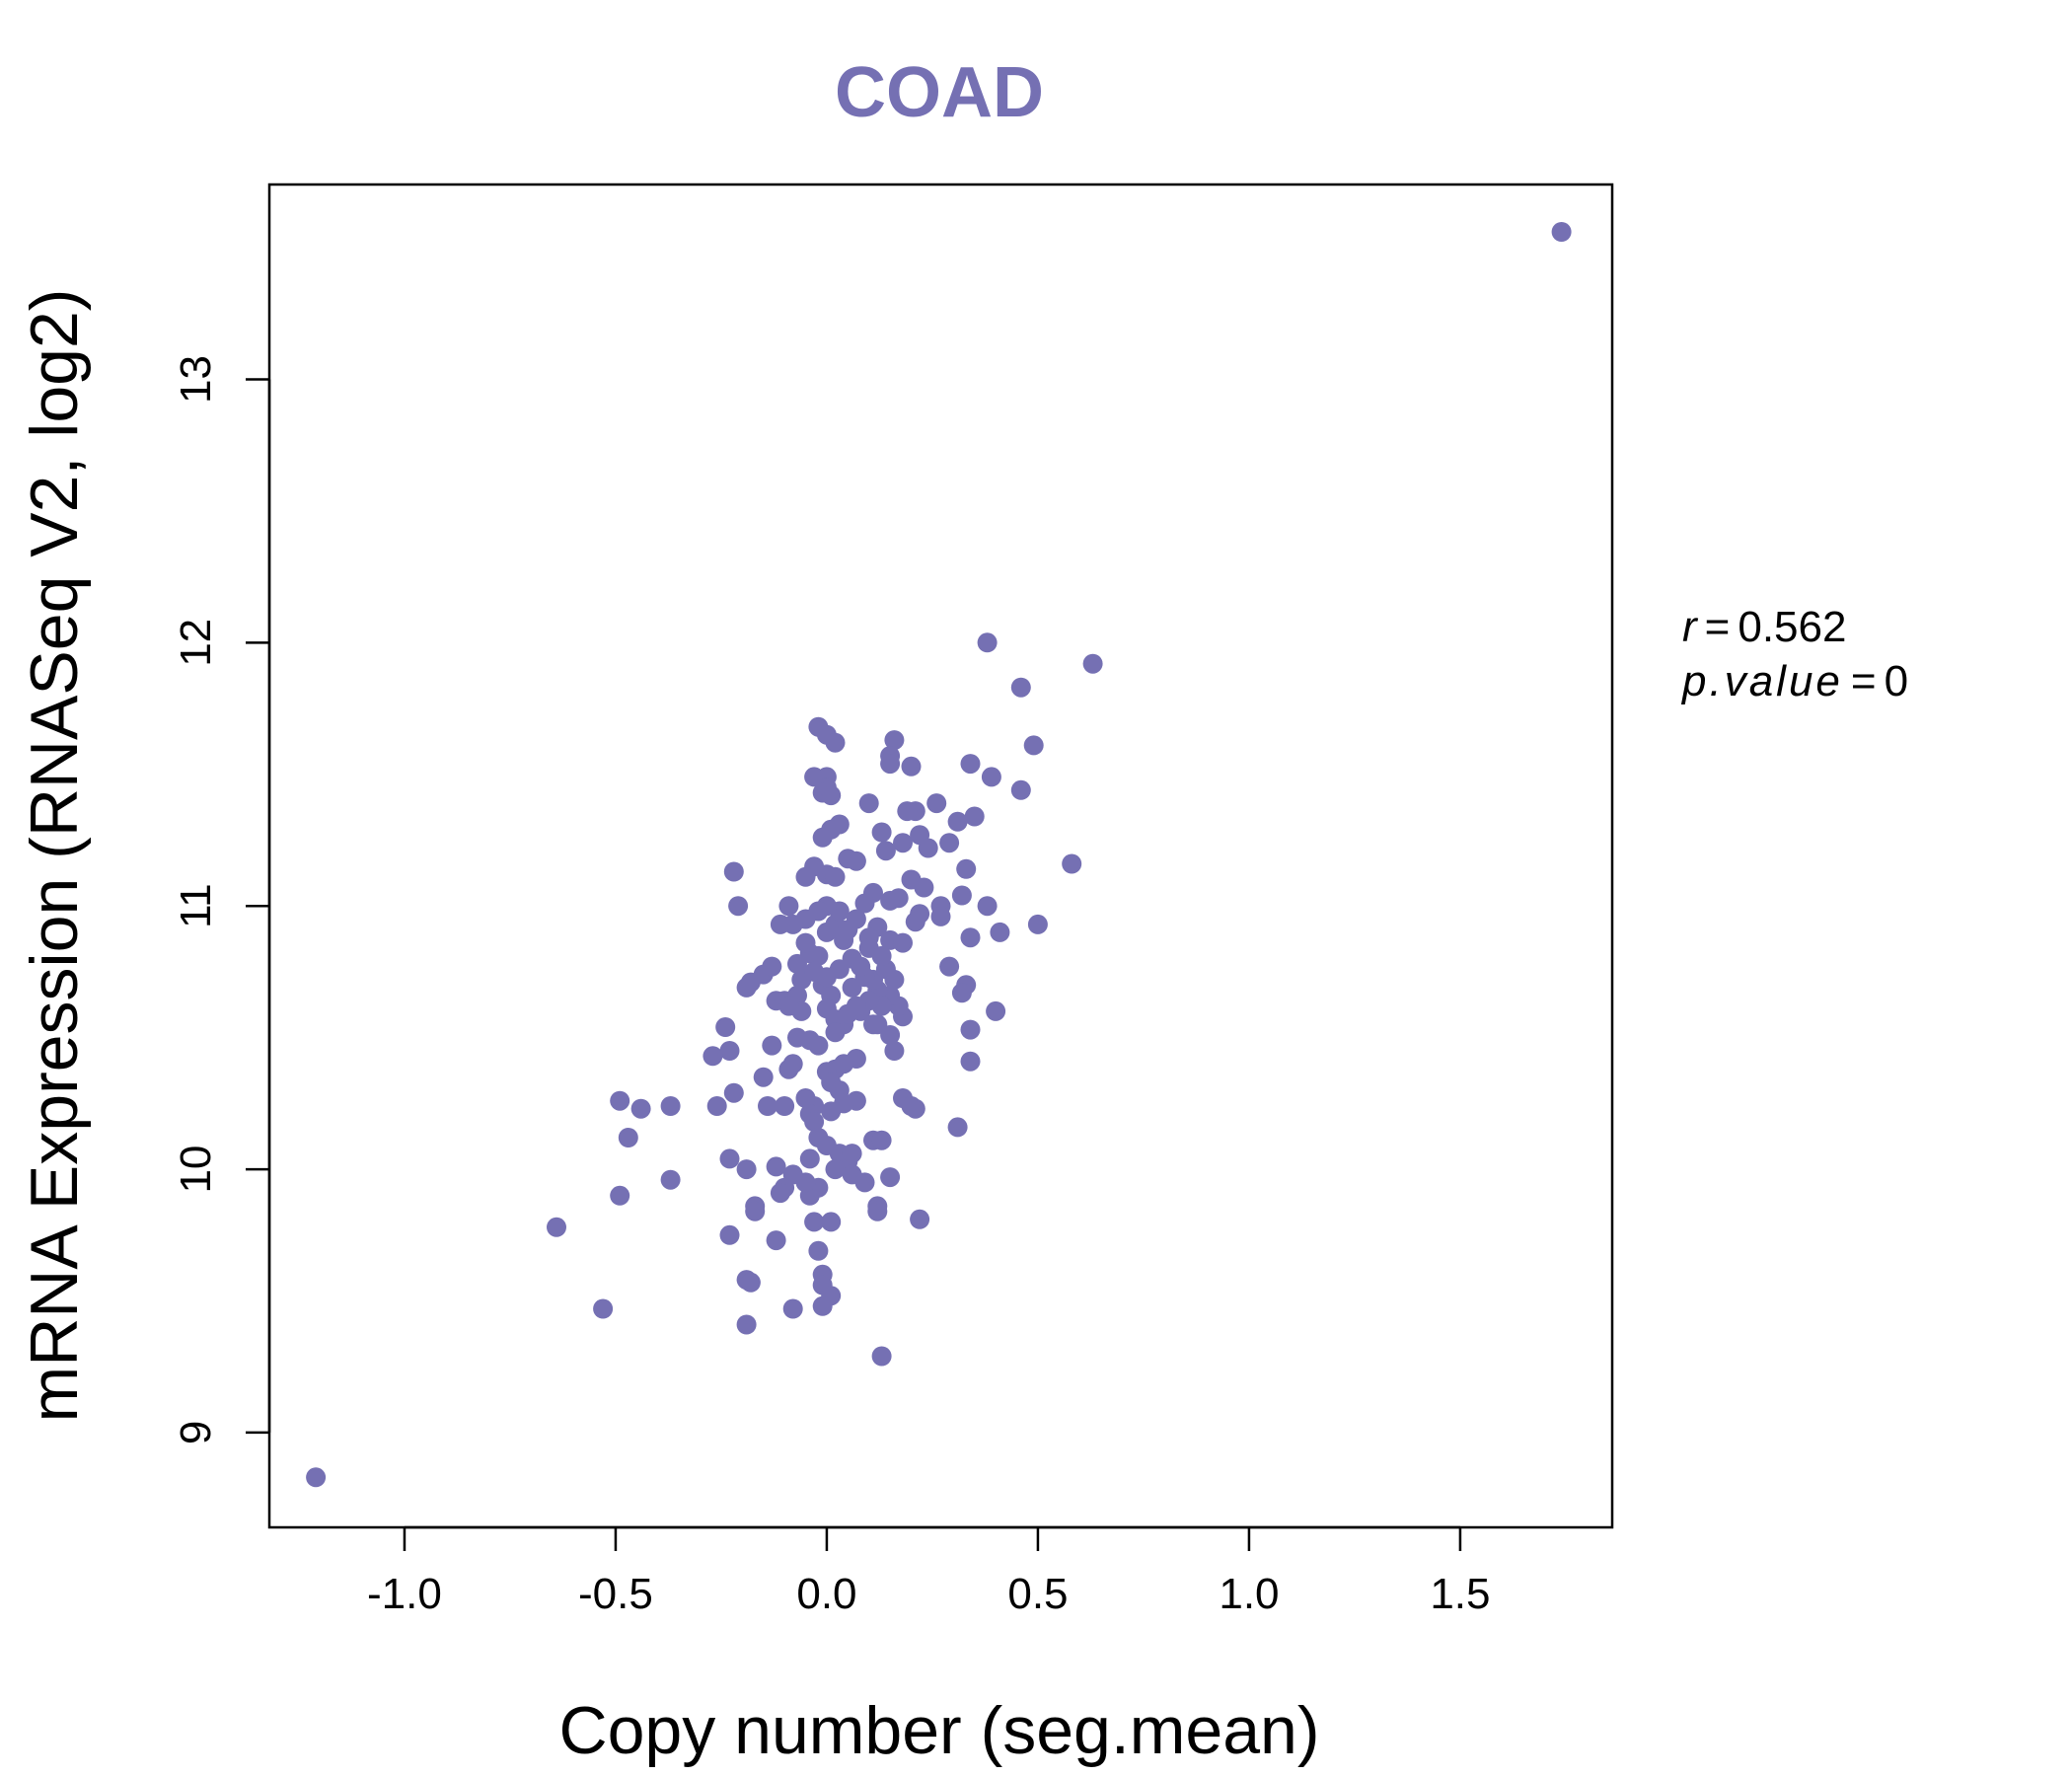 The height and width of the screenshot is (1776, 2072). What do you see at coordinates (929, 1572) in the screenshot?
I see `x-axis: -1.0 -0.5 0.0 0.5 1.0 1.5` at bounding box center [929, 1572].